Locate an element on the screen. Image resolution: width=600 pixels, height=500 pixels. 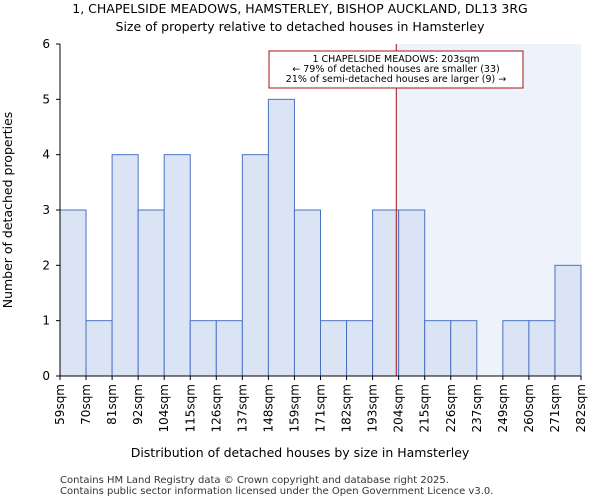
annotation-box is located at coordinates (396, 69).